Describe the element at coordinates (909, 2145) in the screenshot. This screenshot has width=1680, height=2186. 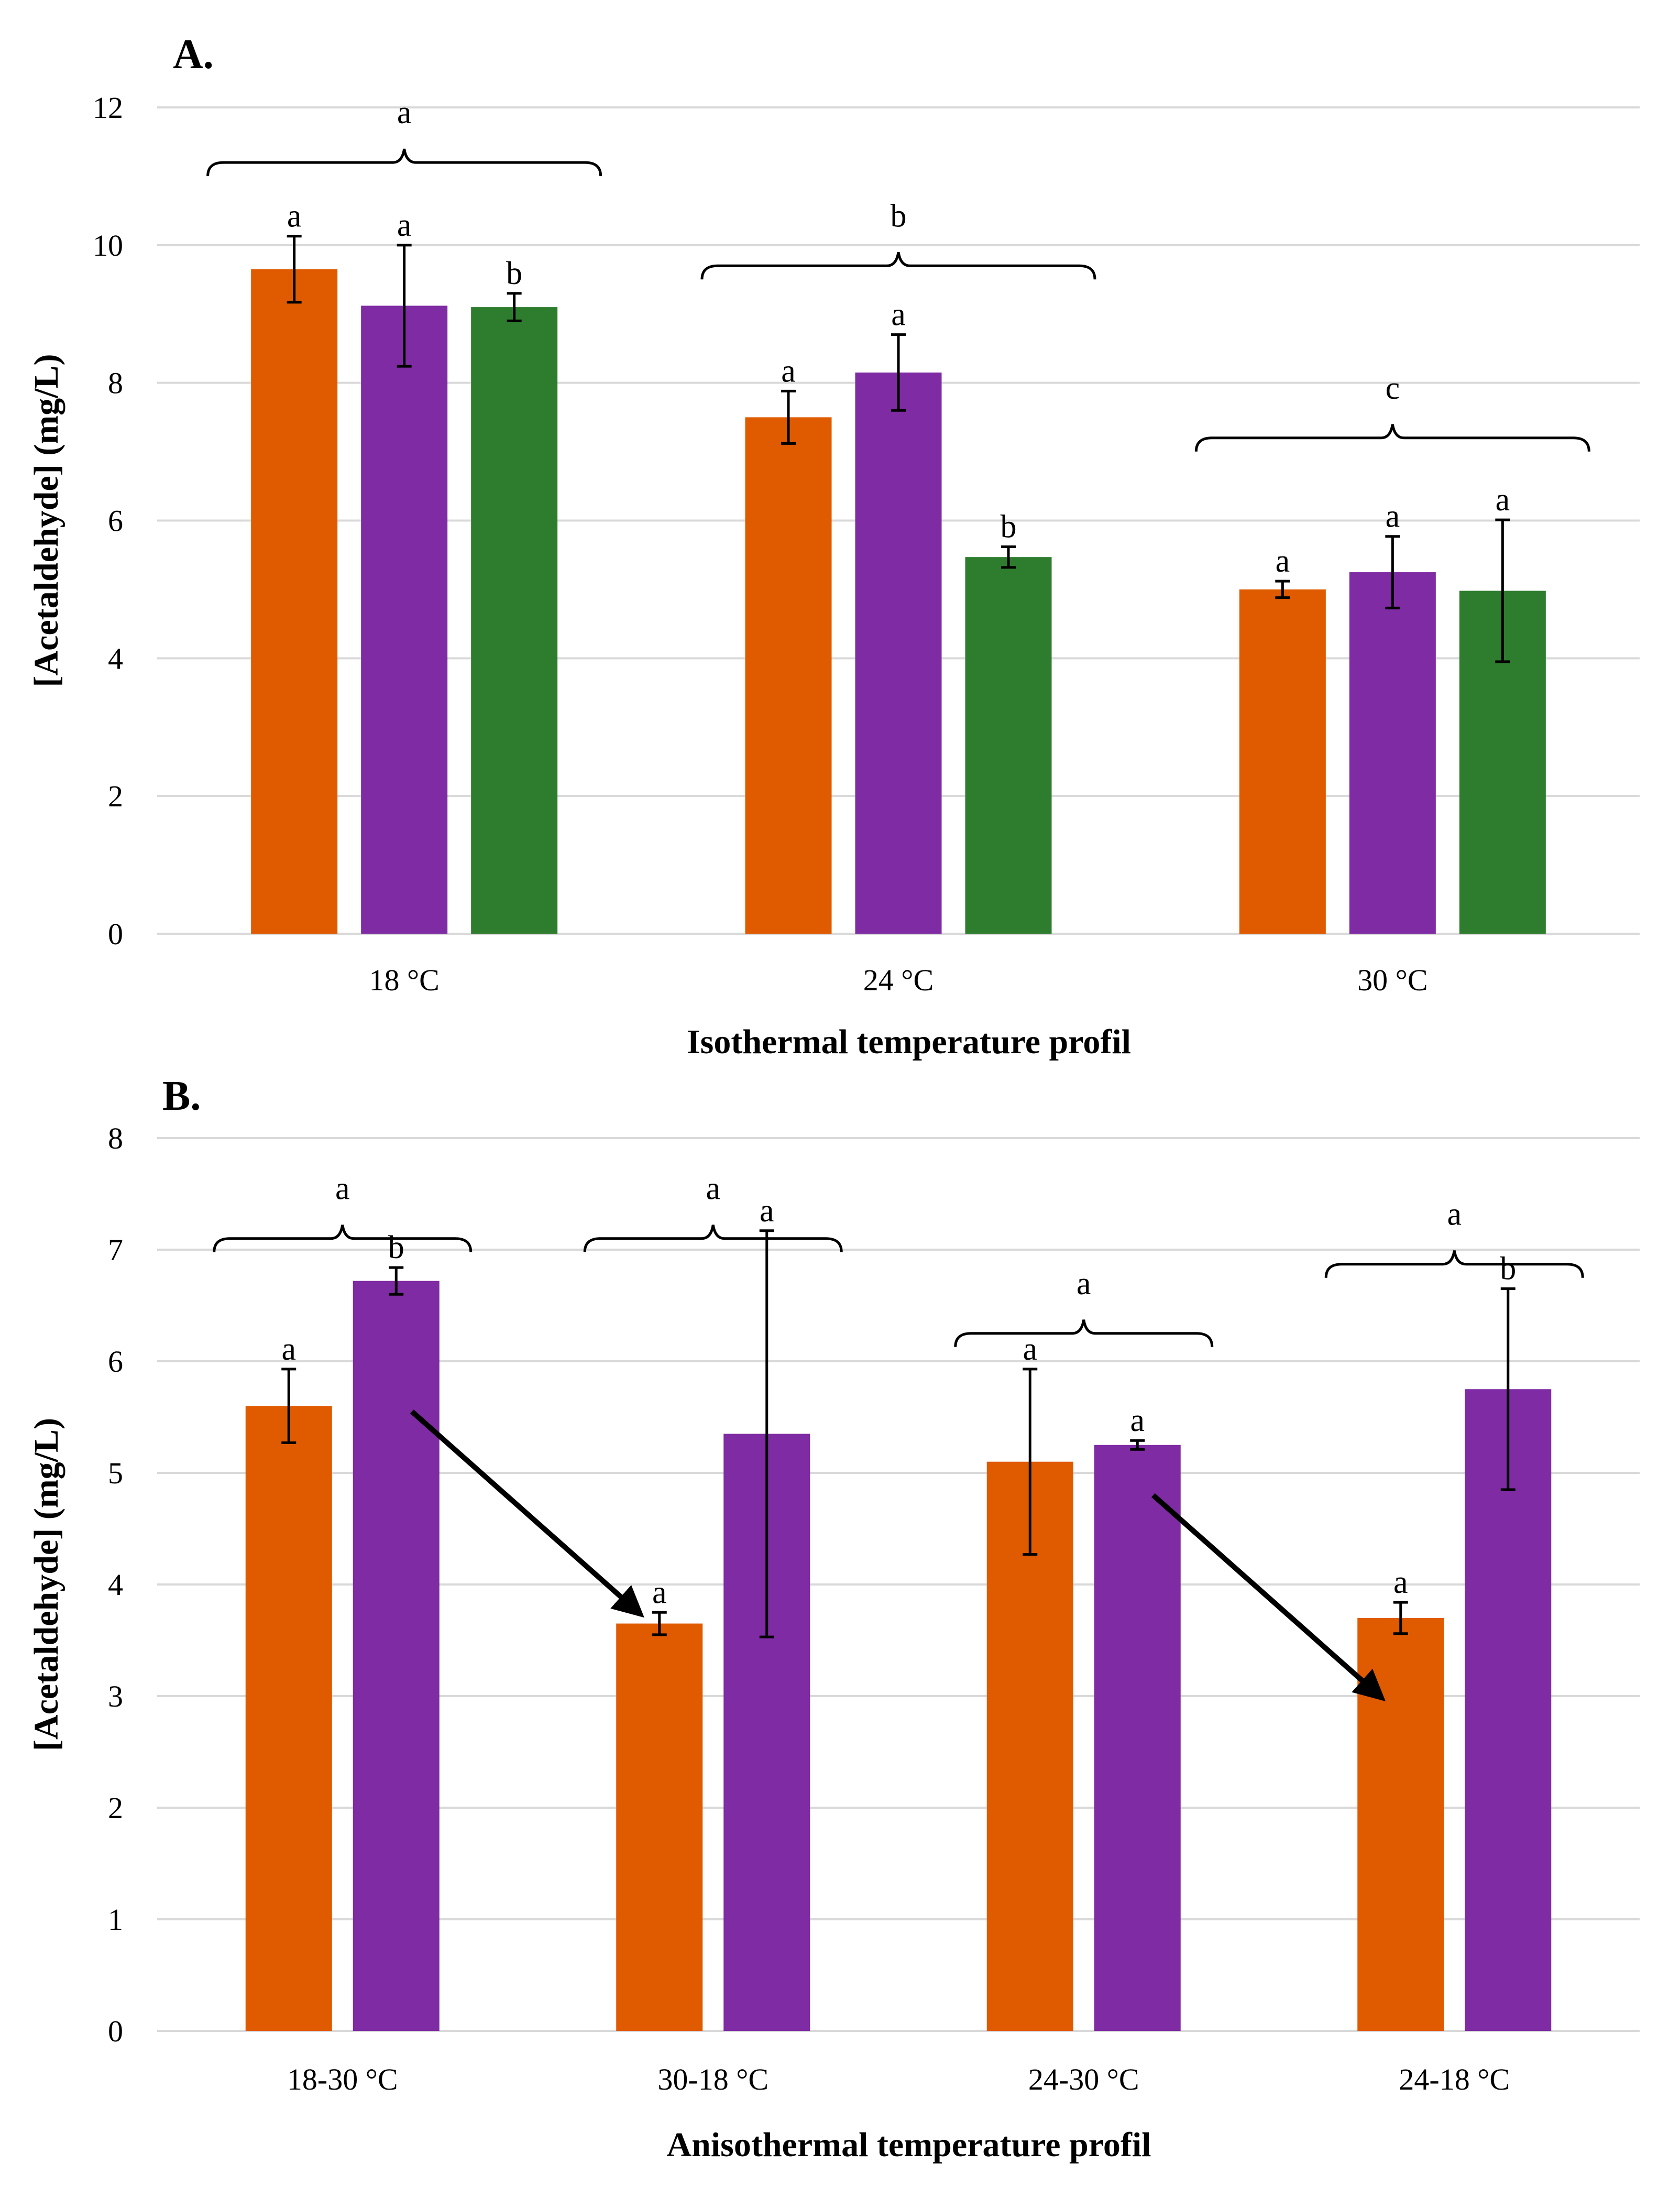
I see `x-axis-title: Anisothermal temperature profil` at that location.